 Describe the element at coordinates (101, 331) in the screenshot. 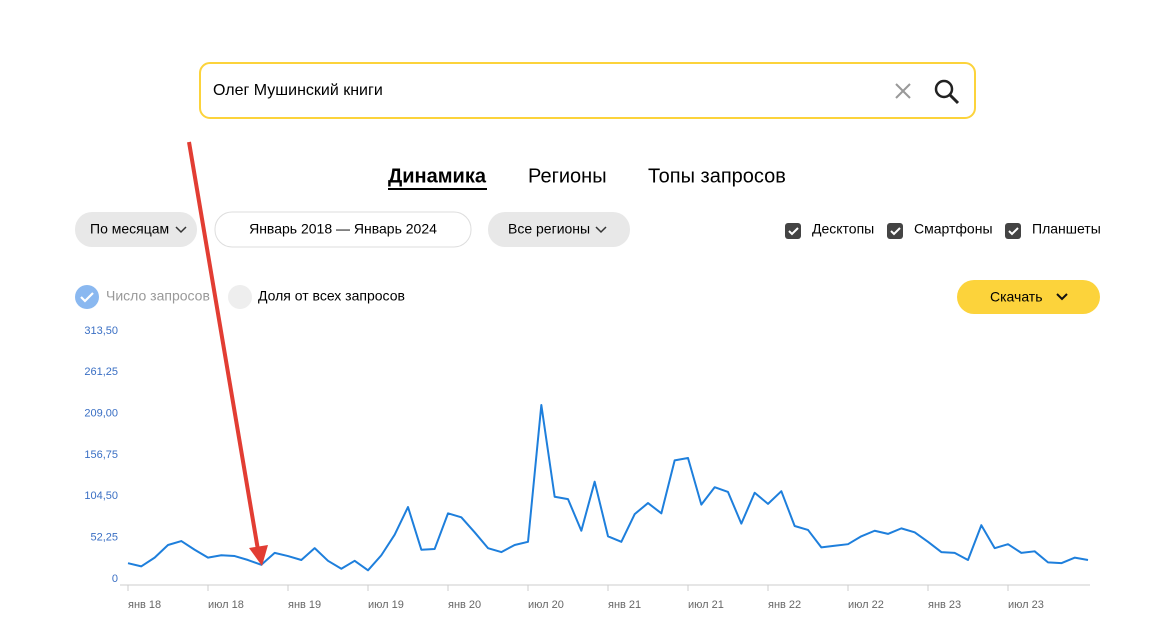

I see `y-tick-label: 313,50` at that location.